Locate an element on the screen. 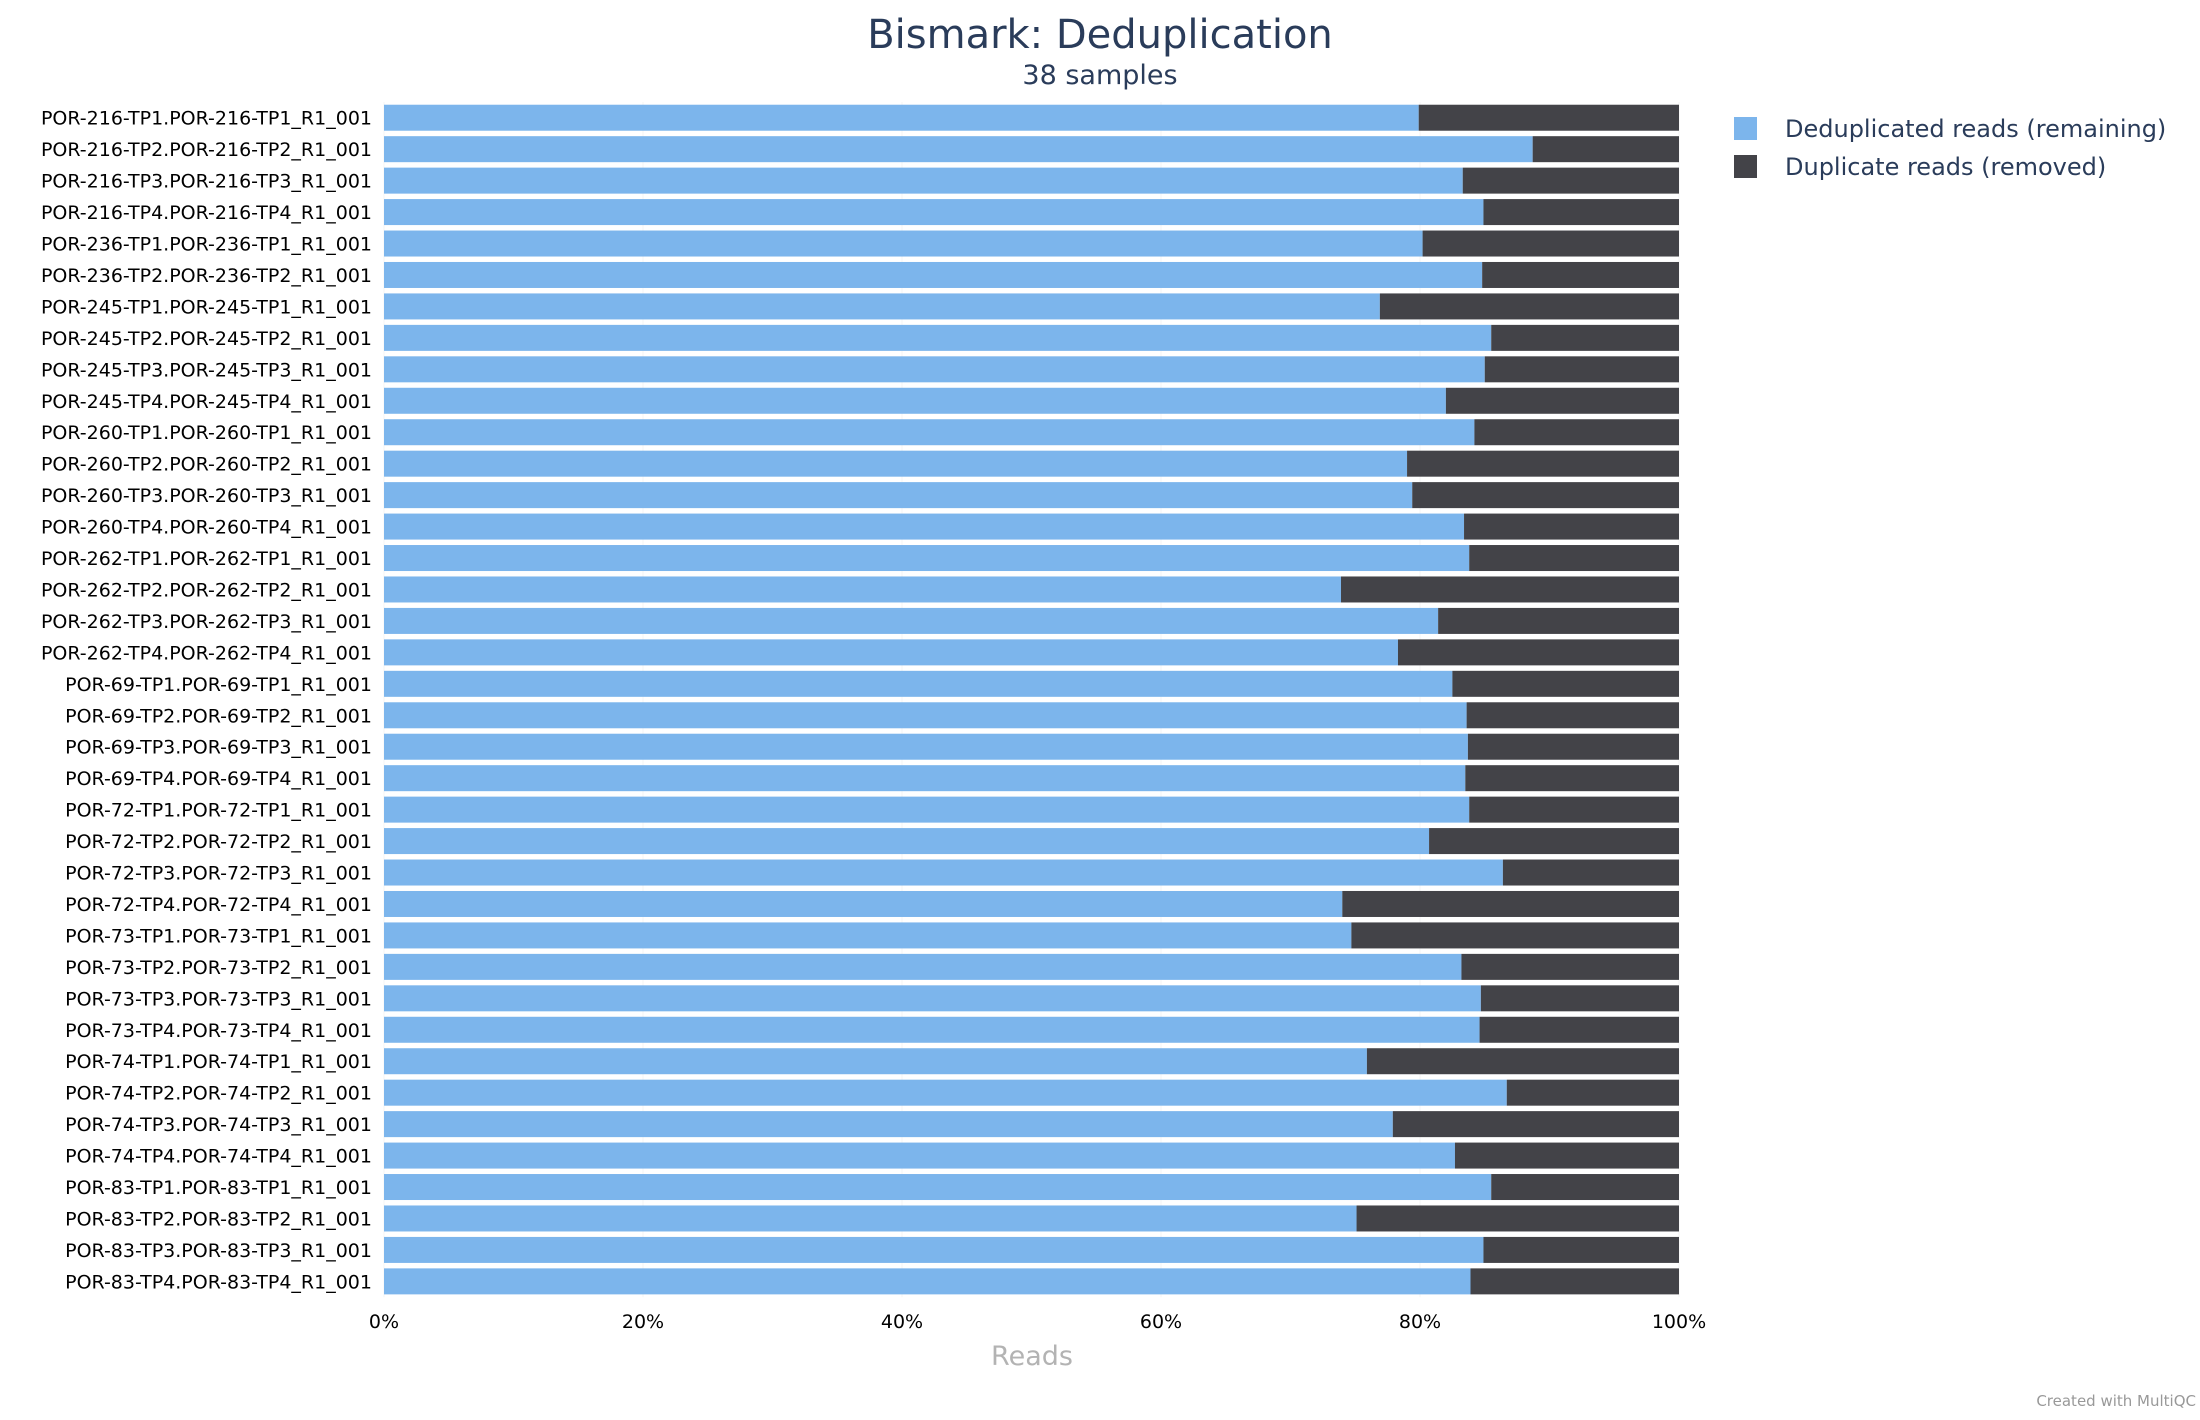 The width and height of the screenshot is (2200, 1420). x-tick-label: 100% is located at coordinates (1679, 1322).